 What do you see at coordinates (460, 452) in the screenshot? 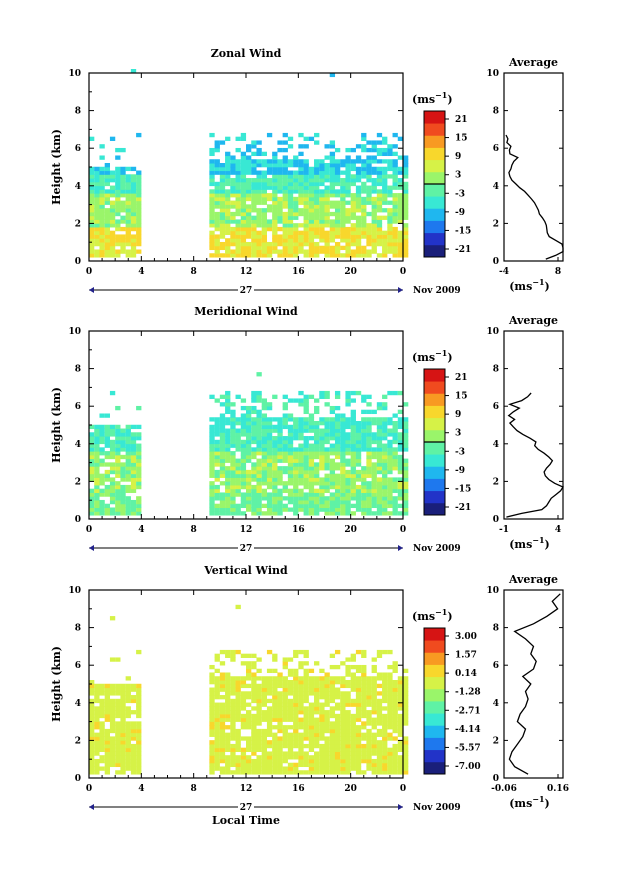
I see `colorbar-tick-label: -3` at bounding box center [460, 452].